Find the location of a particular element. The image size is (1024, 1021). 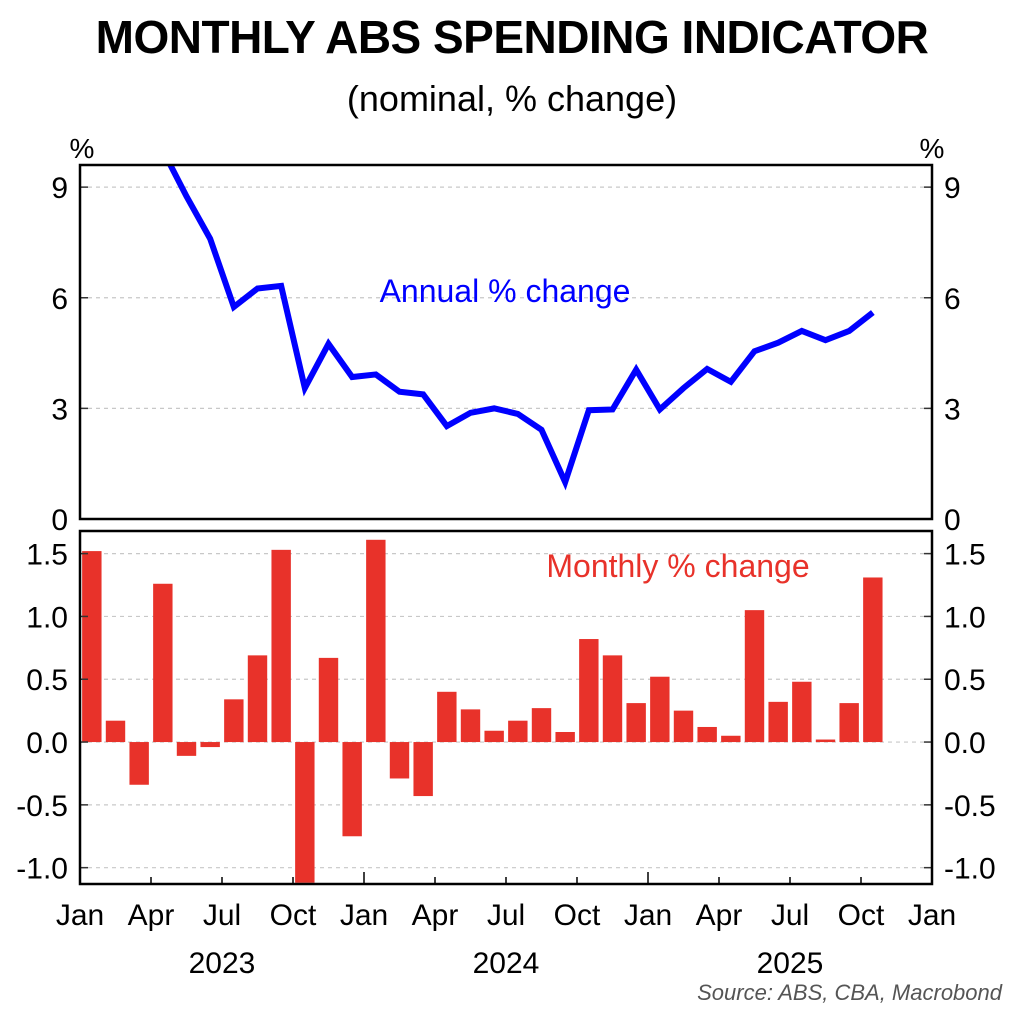

bar-monthly-apr-2023 is located at coordinates (163, 663).